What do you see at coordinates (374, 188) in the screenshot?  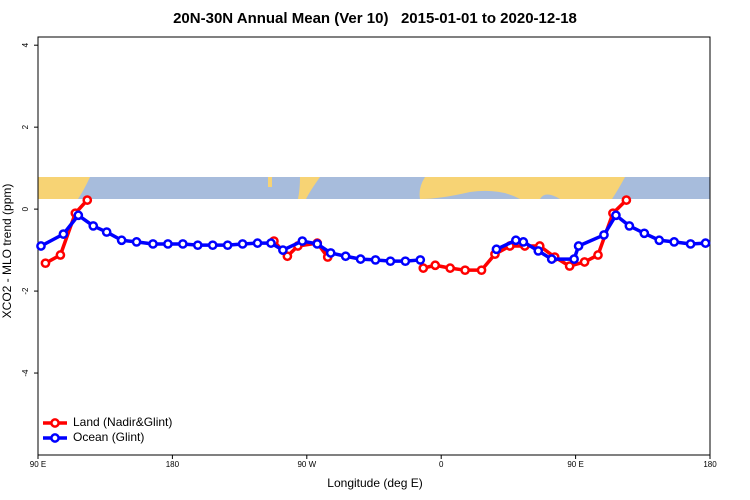 I see `map-band` at bounding box center [374, 188].